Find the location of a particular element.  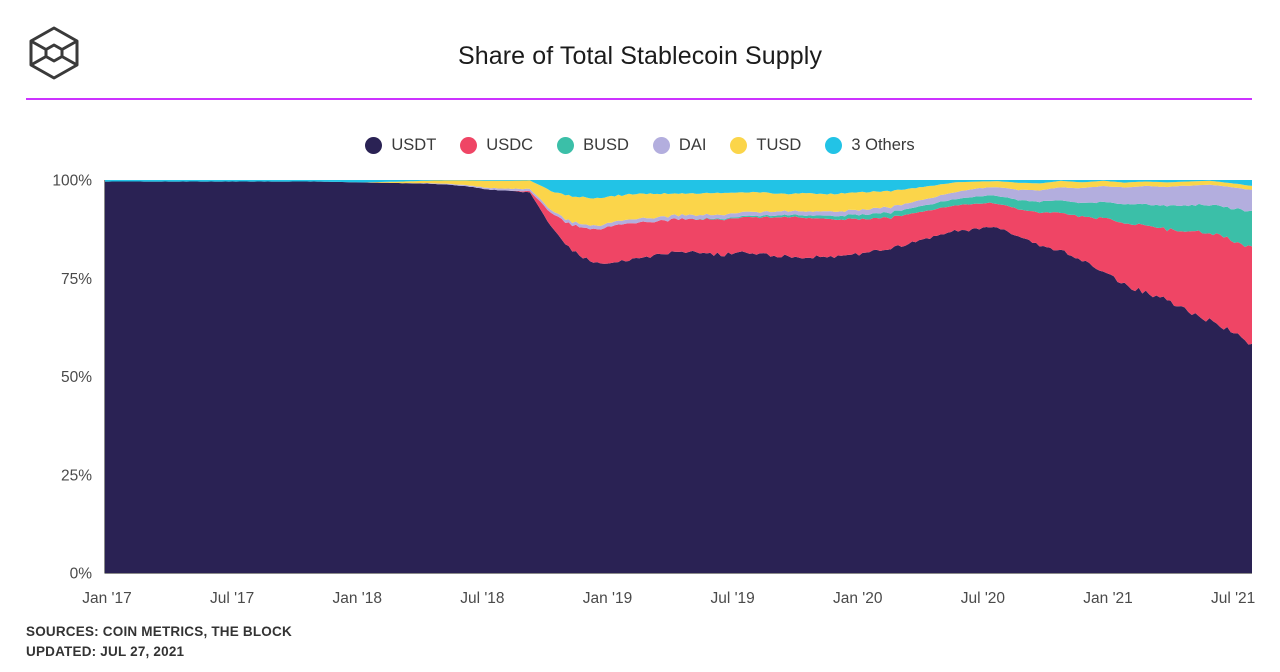

footer-sources: SOURCES: COIN METRICS, THE BLOCK is located at coordinates (159, 631).